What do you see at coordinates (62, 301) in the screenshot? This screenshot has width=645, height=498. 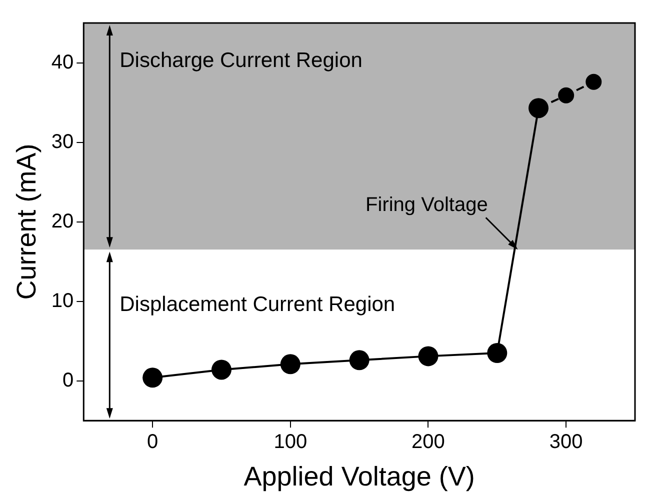 I see `y-tick-label: 10` at bounding box center [62, 301].